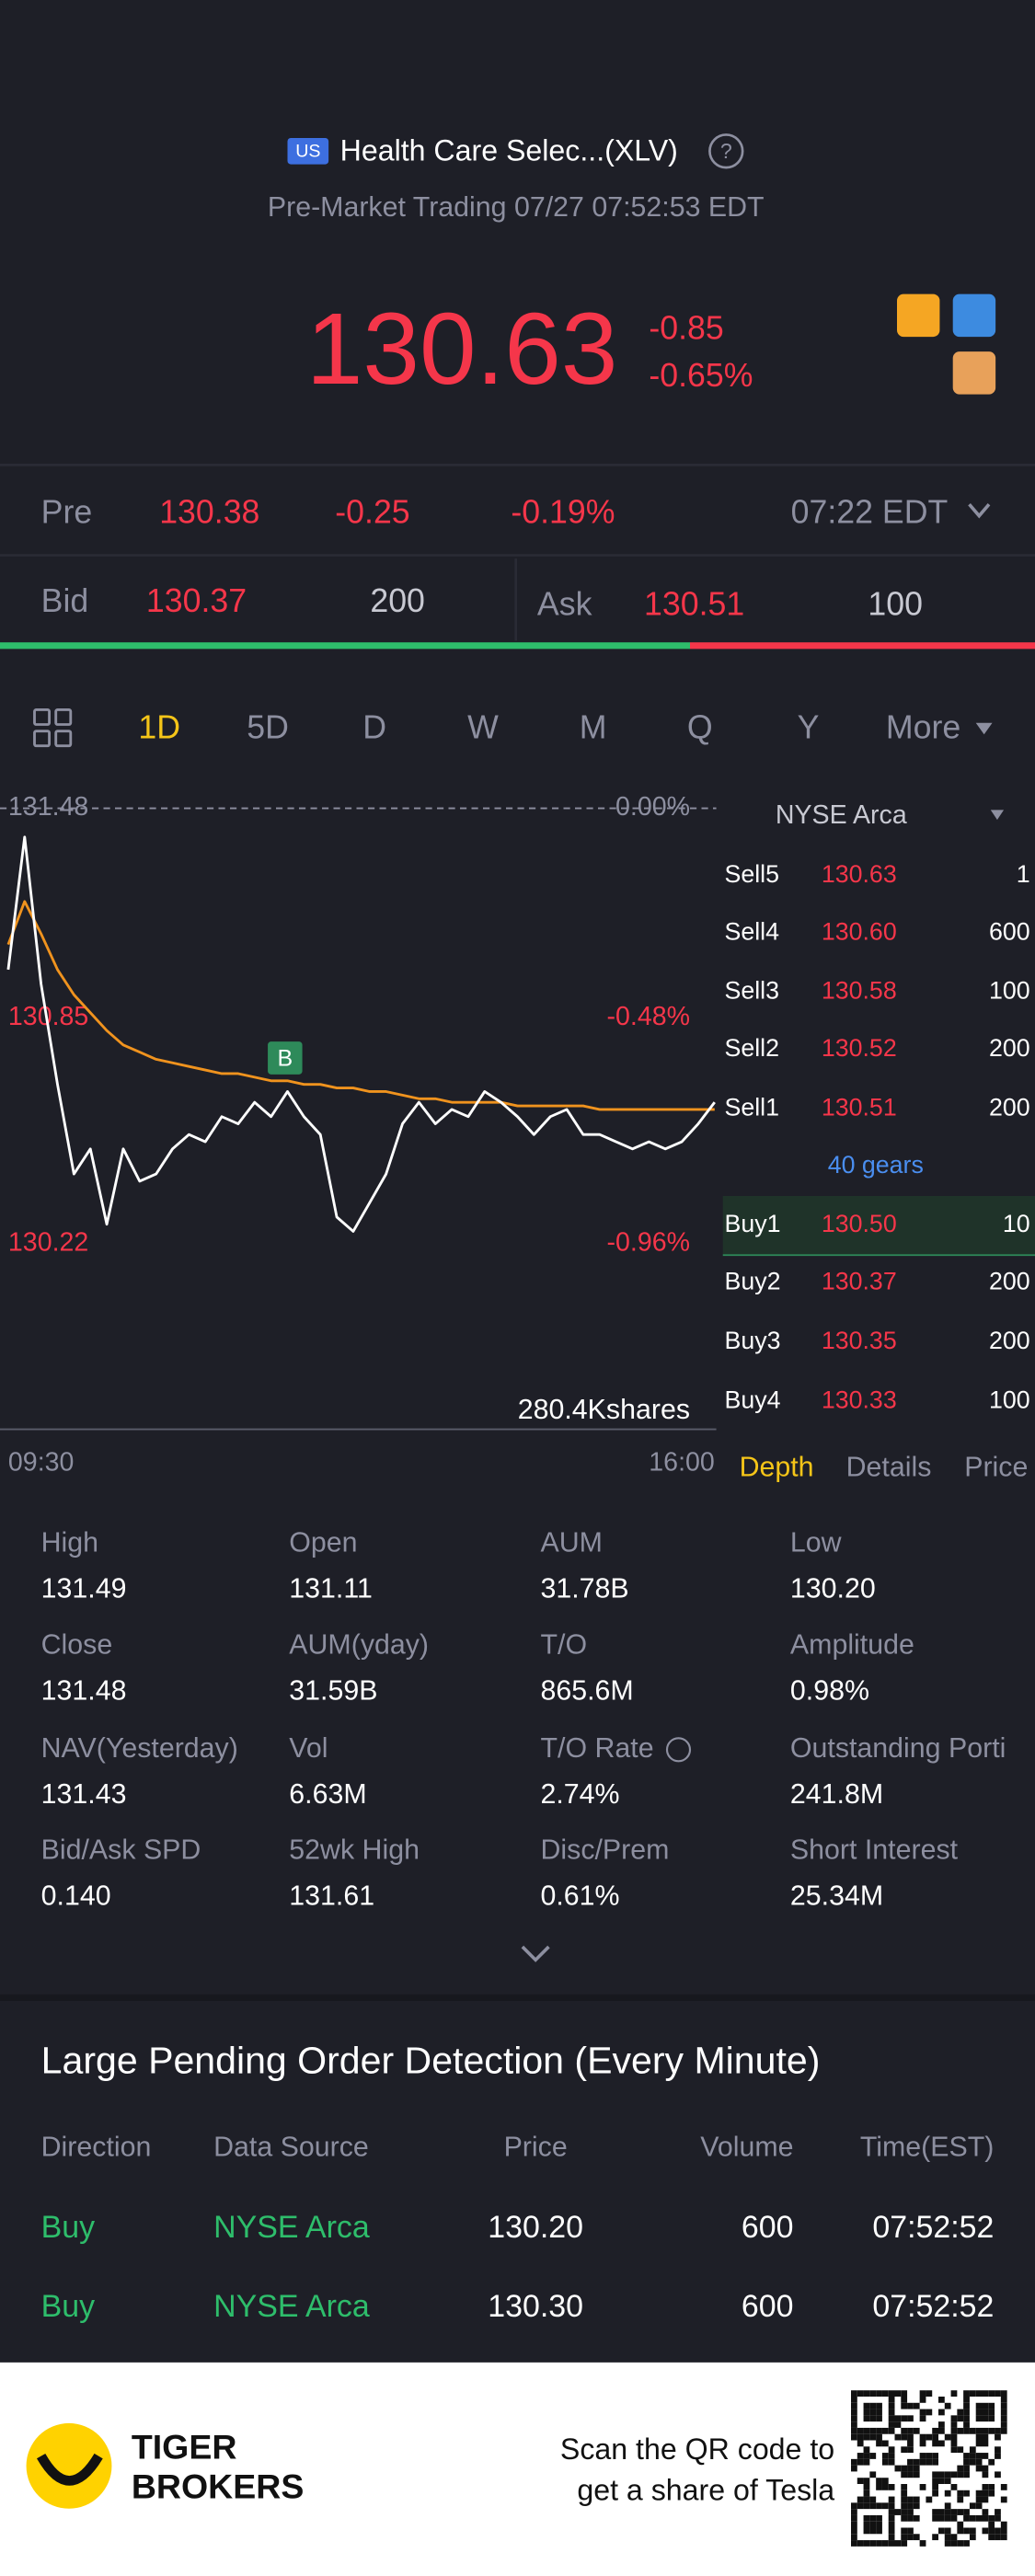  I want to click on column-header: Volume, so click(746, 2148).